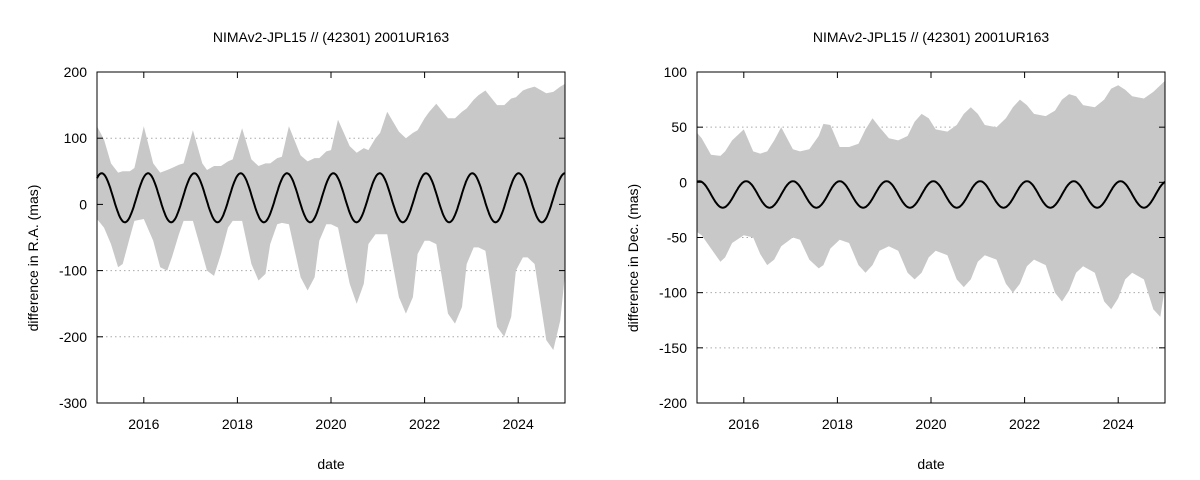 The image size is (1200, 480). What do you see at coordinates (76, 72) in the screenshot?
I see `y-tick-label: 200` at bounding box center [76, 72].